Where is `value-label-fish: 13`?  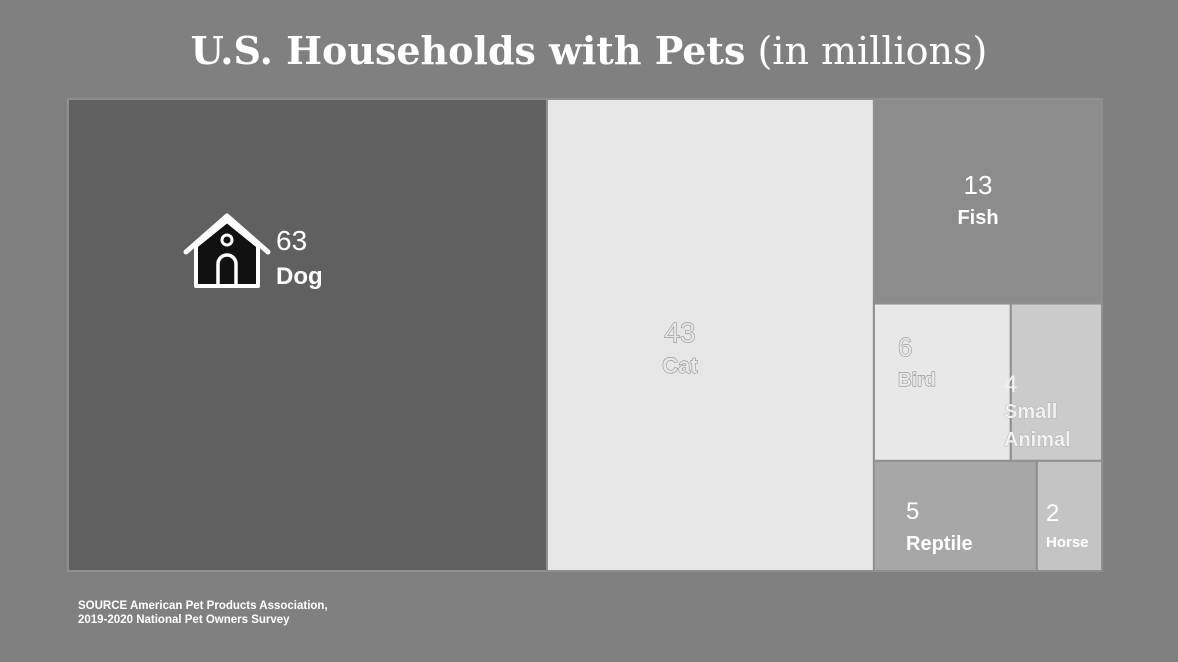 value-label-fish: 13 is located at coordinates (978, 185).